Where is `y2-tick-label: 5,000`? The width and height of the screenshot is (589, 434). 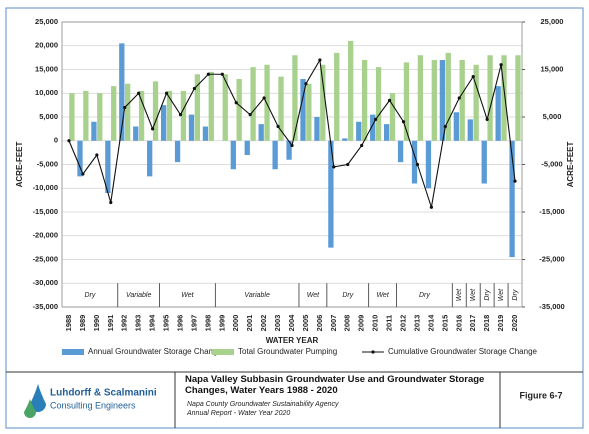 y2-tick-label: 5,000 is located at coordinates (552, 116).